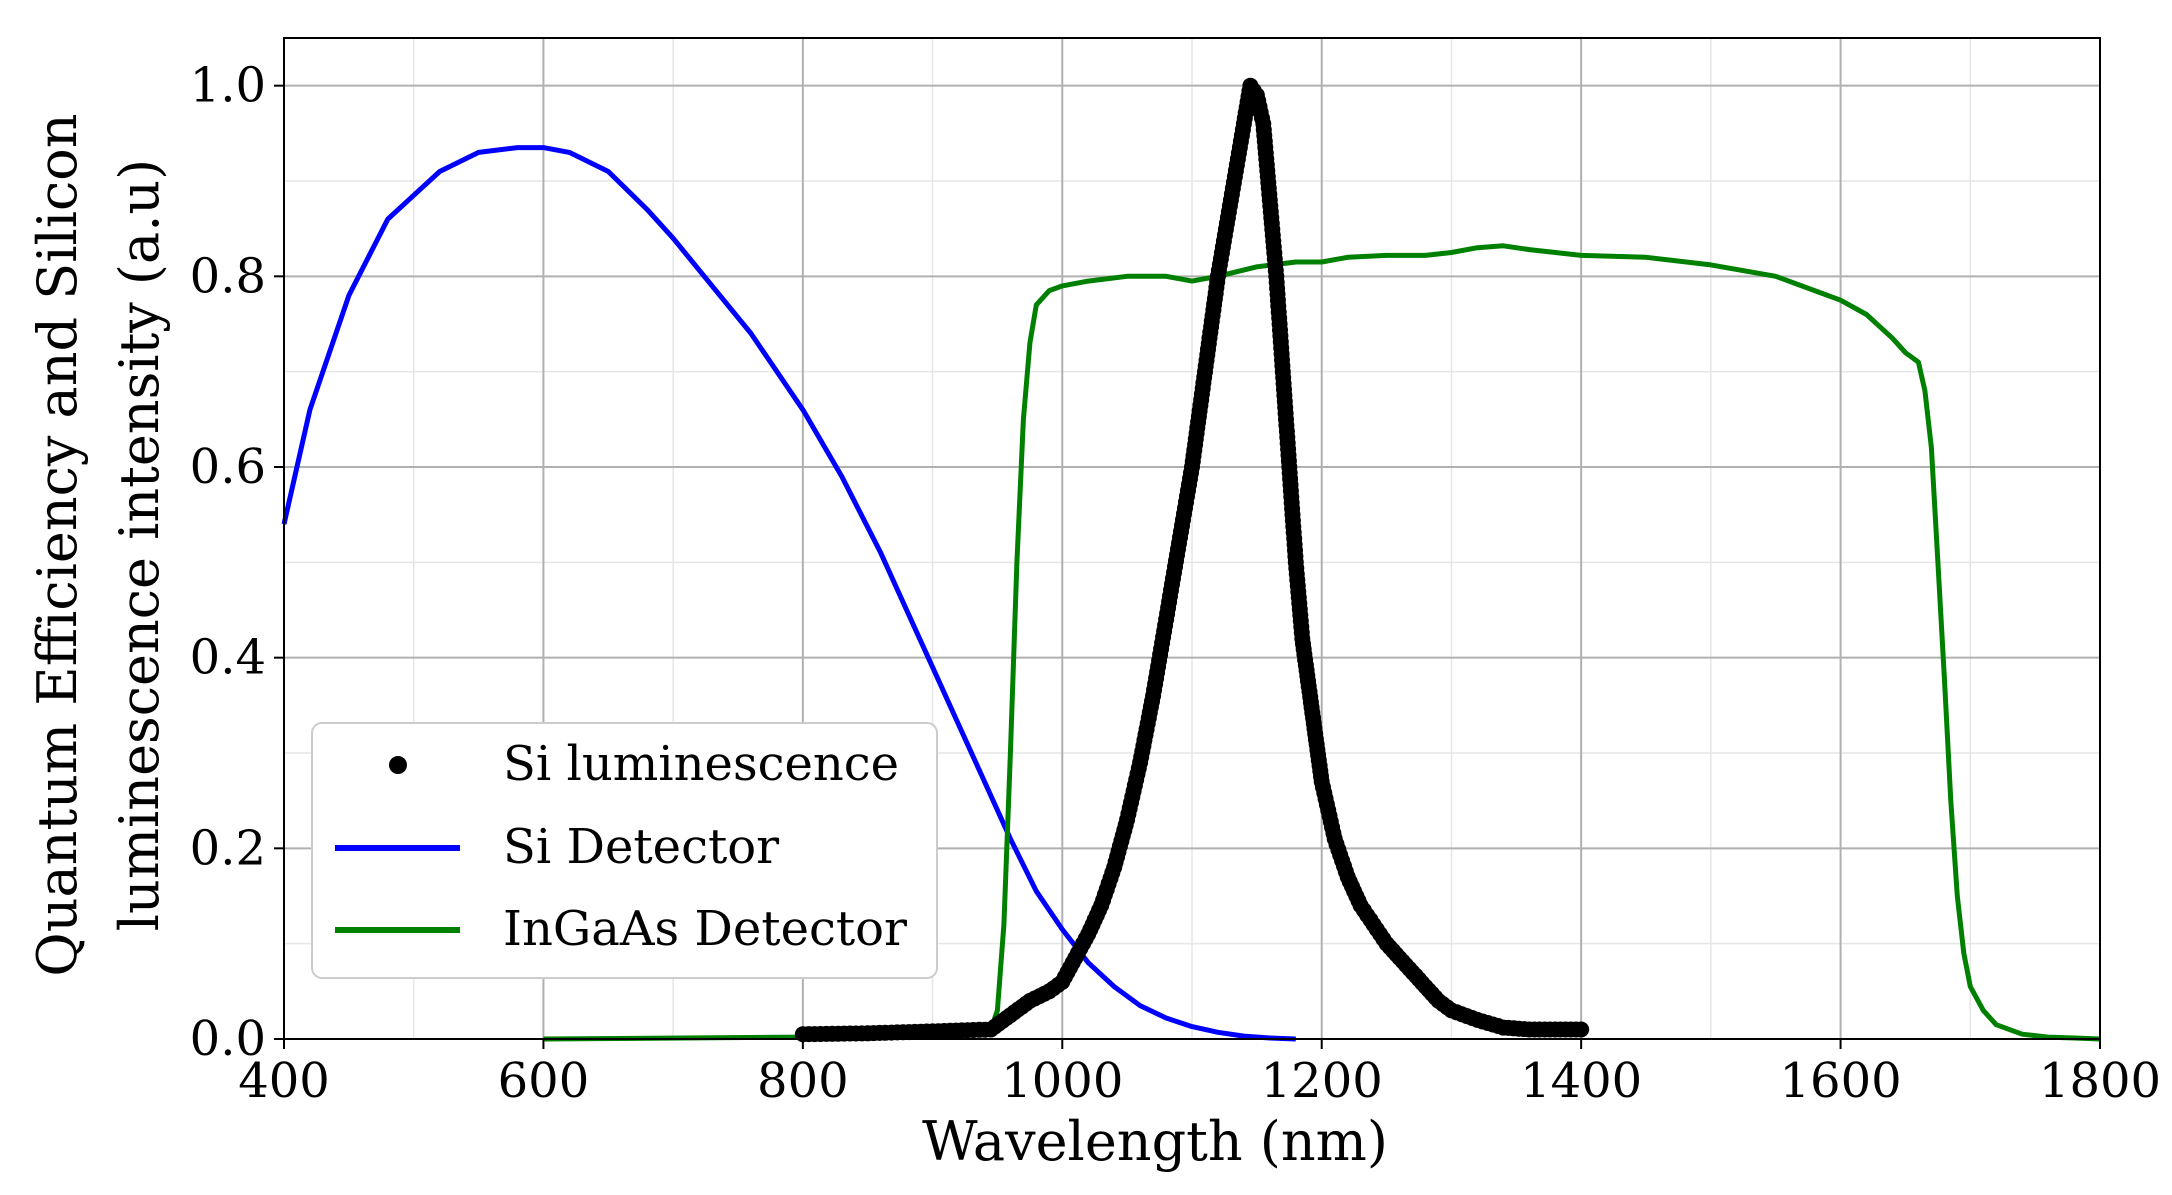  I want to click on x-tick-label: 600, so click(544, 1081).